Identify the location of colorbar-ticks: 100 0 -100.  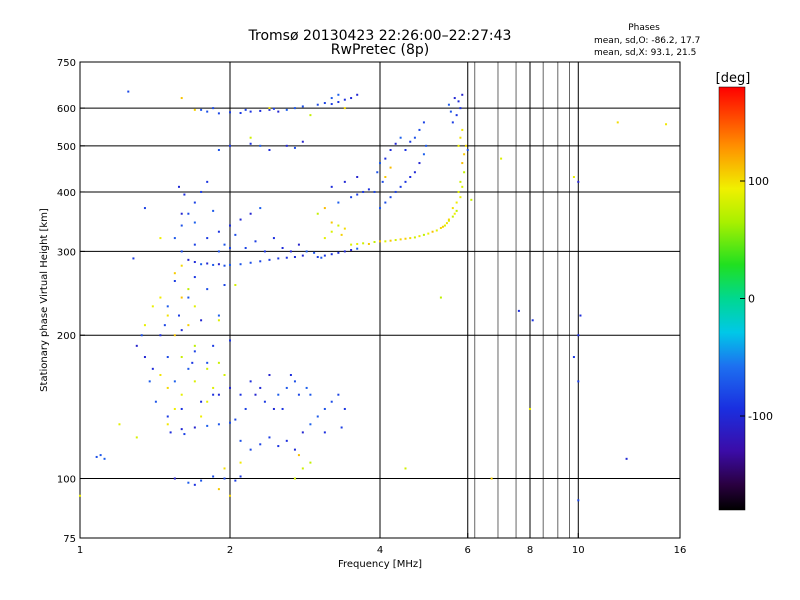
(756, 299).